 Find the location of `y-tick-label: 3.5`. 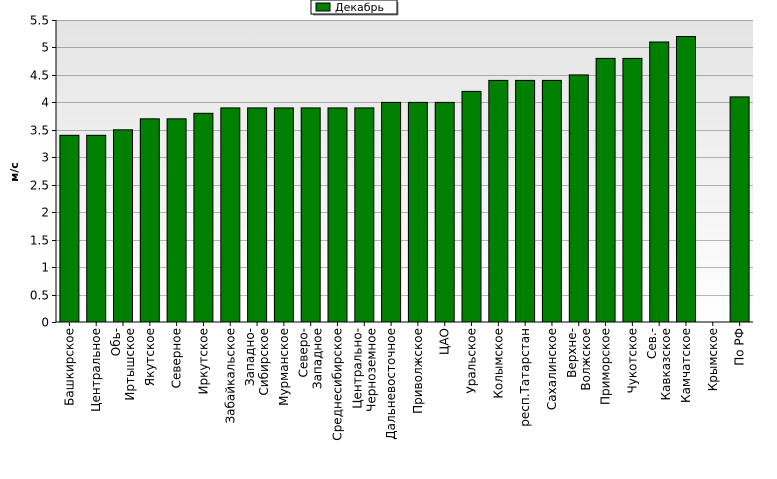

y-tick-label: 3.5 is located at coordinates (39, 131).